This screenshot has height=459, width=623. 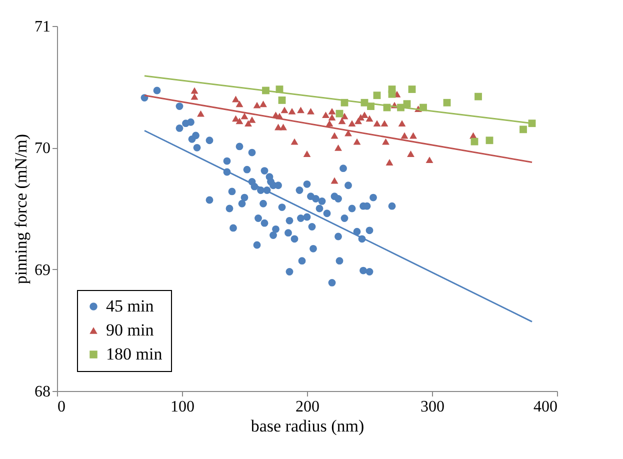 What do you see at coordinates (308, 407) in the screenshot?
I see `x-tick-label: 200` at bounding box center [308, 407].